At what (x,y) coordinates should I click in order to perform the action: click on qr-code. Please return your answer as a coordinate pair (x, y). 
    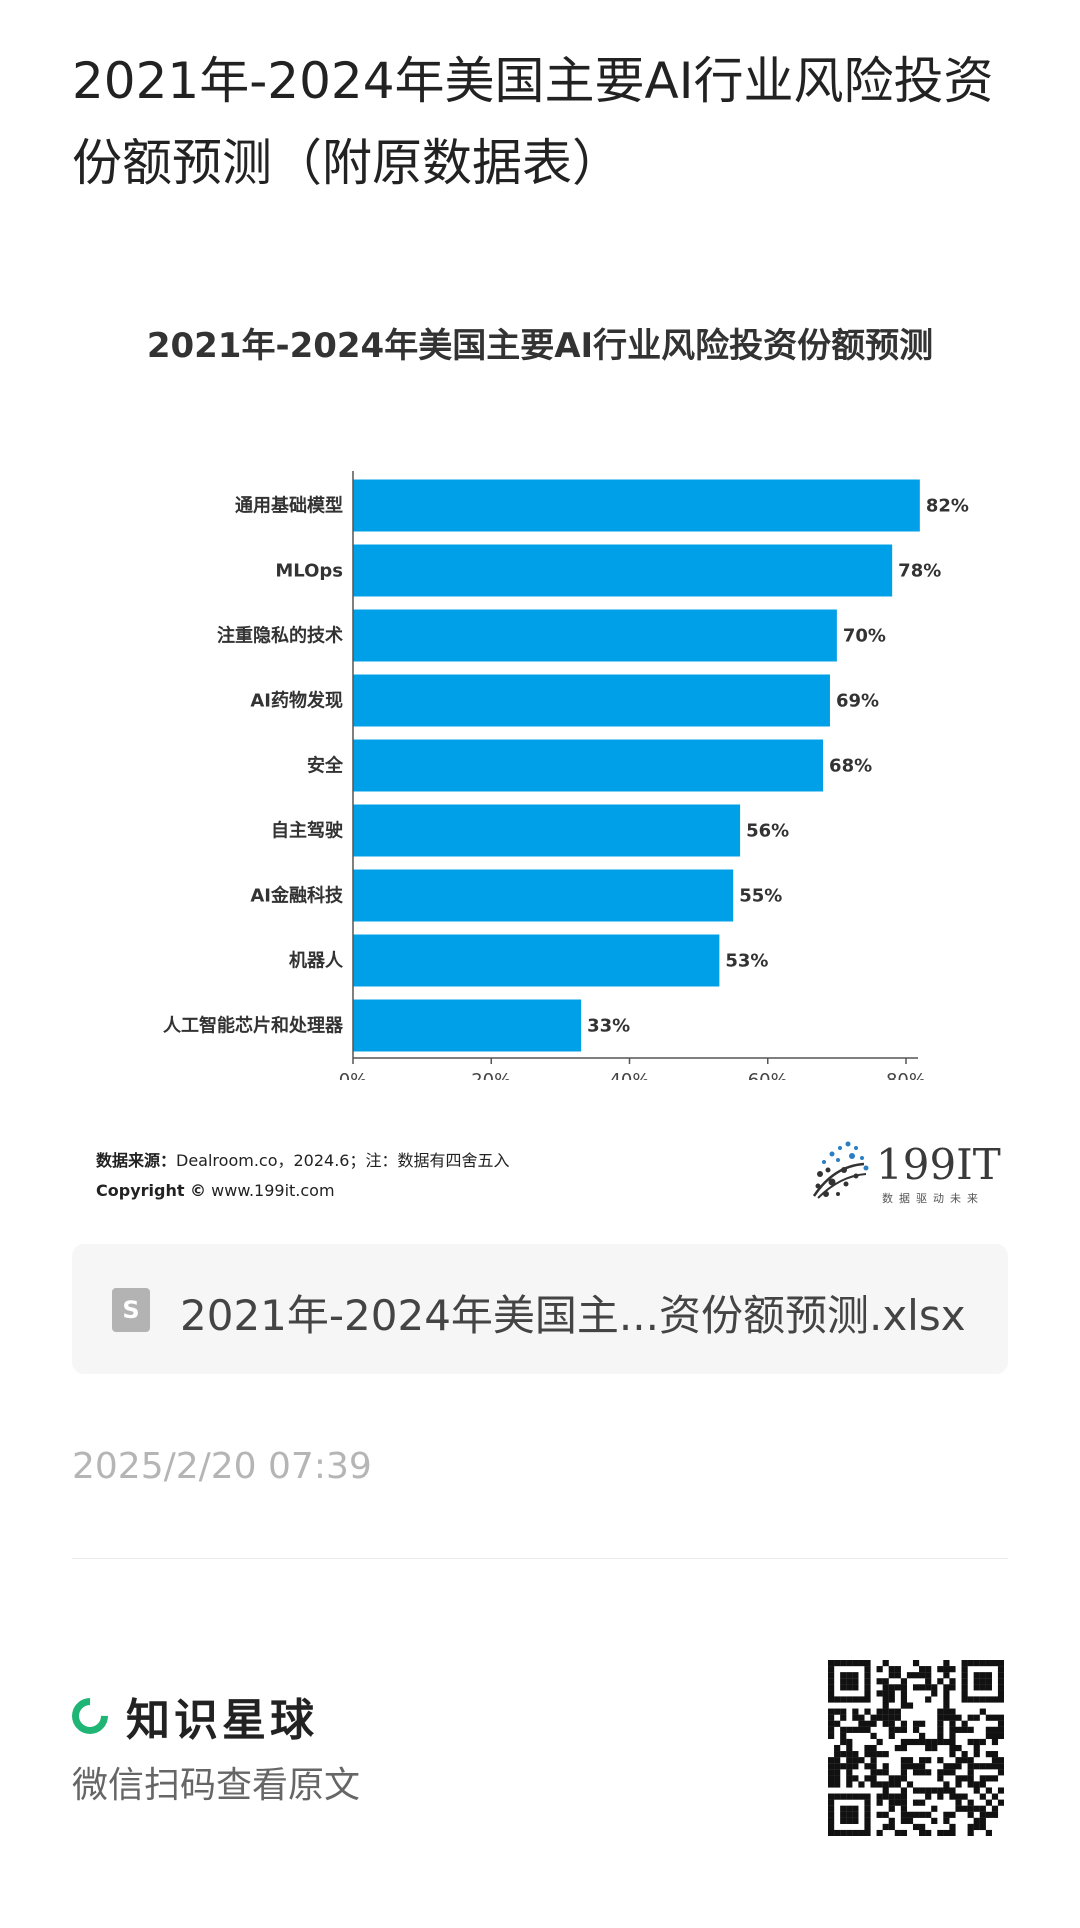
    Looking at the image, I should click on (916, 1748).